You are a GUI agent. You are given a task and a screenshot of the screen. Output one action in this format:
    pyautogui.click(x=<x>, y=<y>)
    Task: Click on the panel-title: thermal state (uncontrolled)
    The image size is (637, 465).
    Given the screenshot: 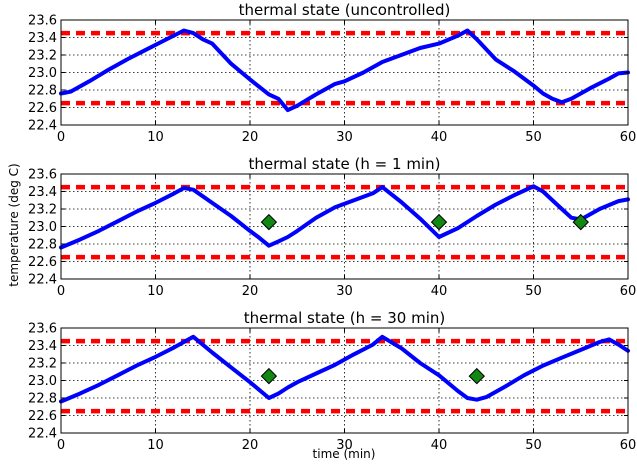 What is the action you would take?
    pyautogui.click(x=345, y=10)
    